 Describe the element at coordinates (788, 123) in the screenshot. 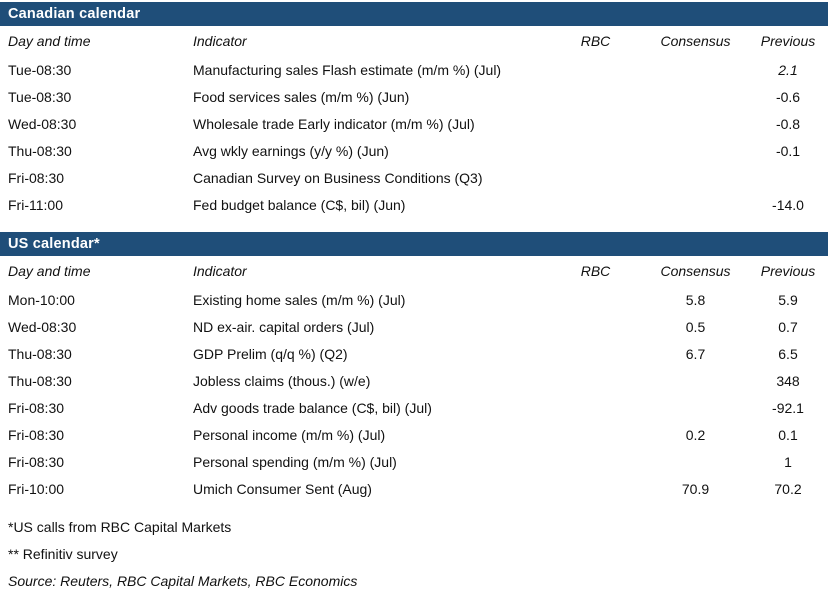

I see `row-previous-value: -0.8` at that location.